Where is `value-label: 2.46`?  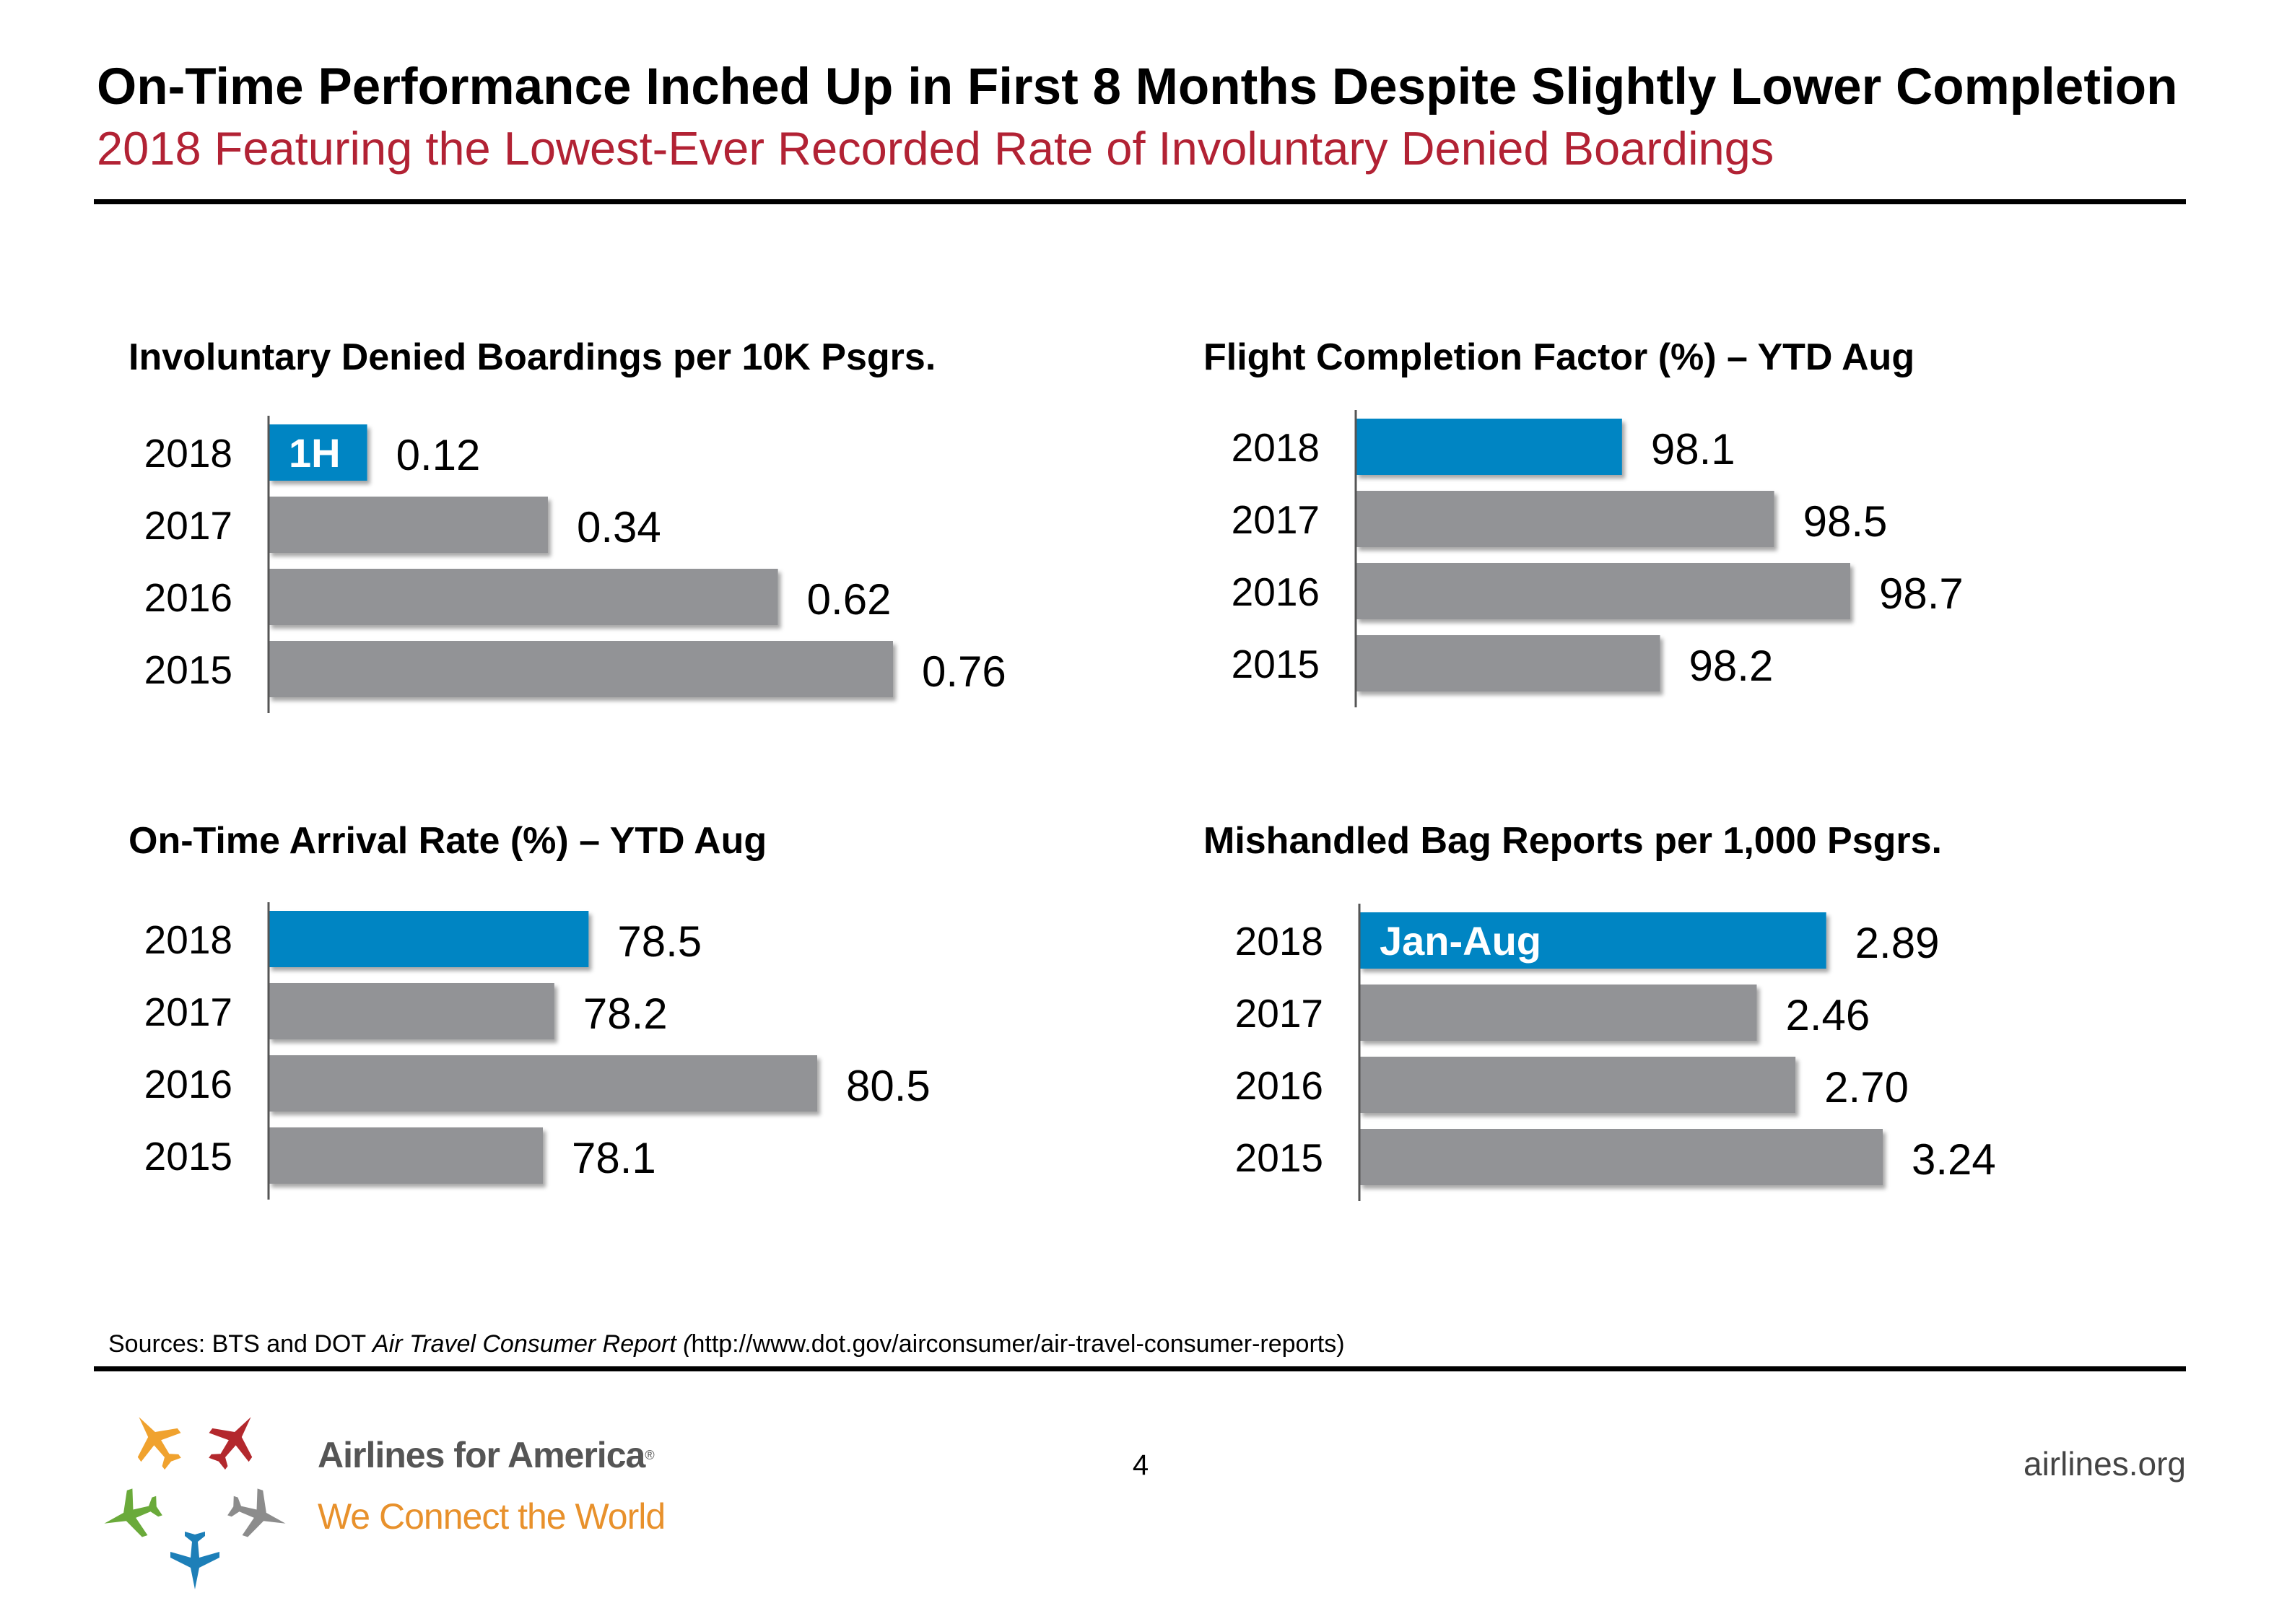 value-label: 2.46 is located at coordinates (1828, 1015).